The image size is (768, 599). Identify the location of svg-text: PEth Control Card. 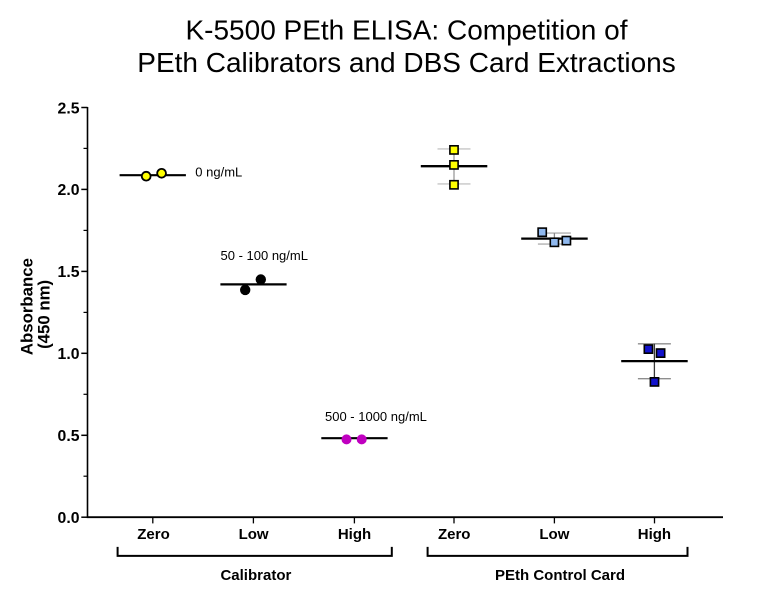
(560, 575).